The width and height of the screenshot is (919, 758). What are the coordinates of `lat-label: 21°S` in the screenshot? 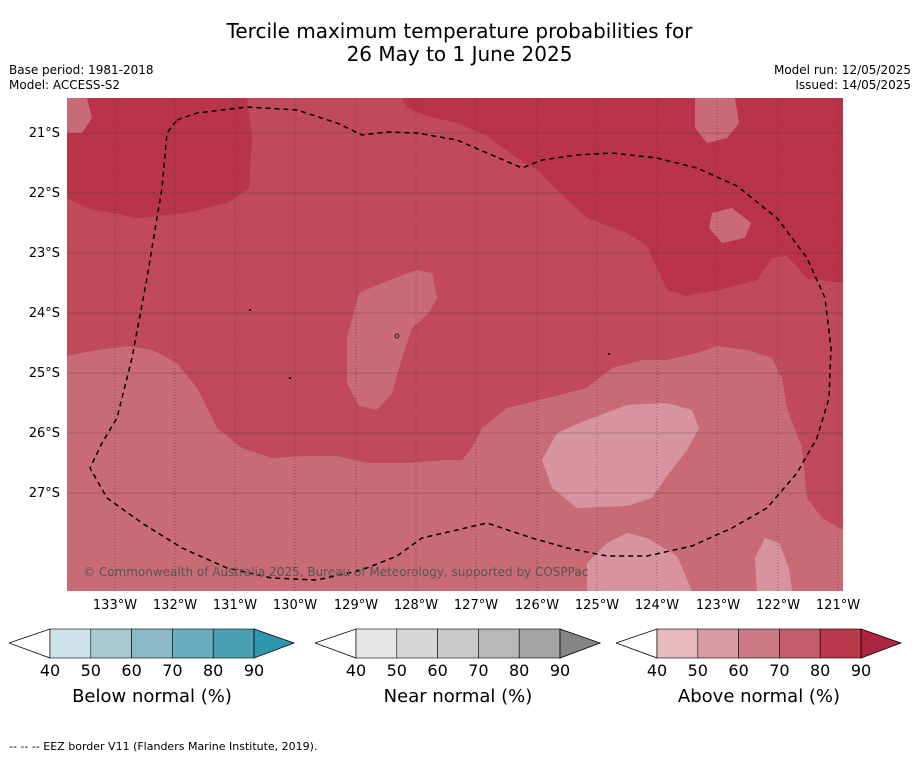 It's located at (44, 133).